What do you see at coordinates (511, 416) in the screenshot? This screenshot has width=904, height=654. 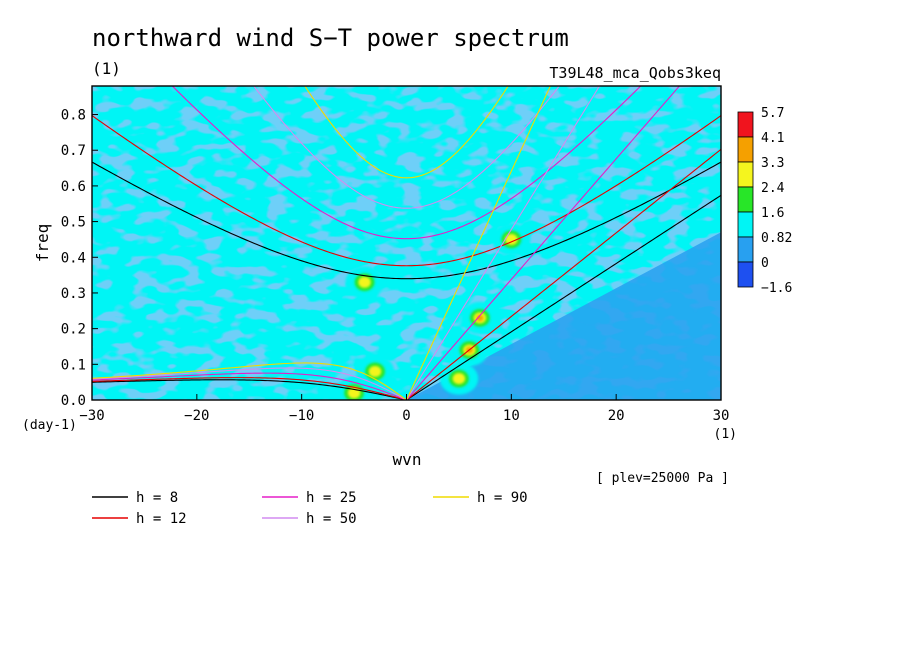 I see `x-tick-label-4: 10` at bounding box center [511, 416].